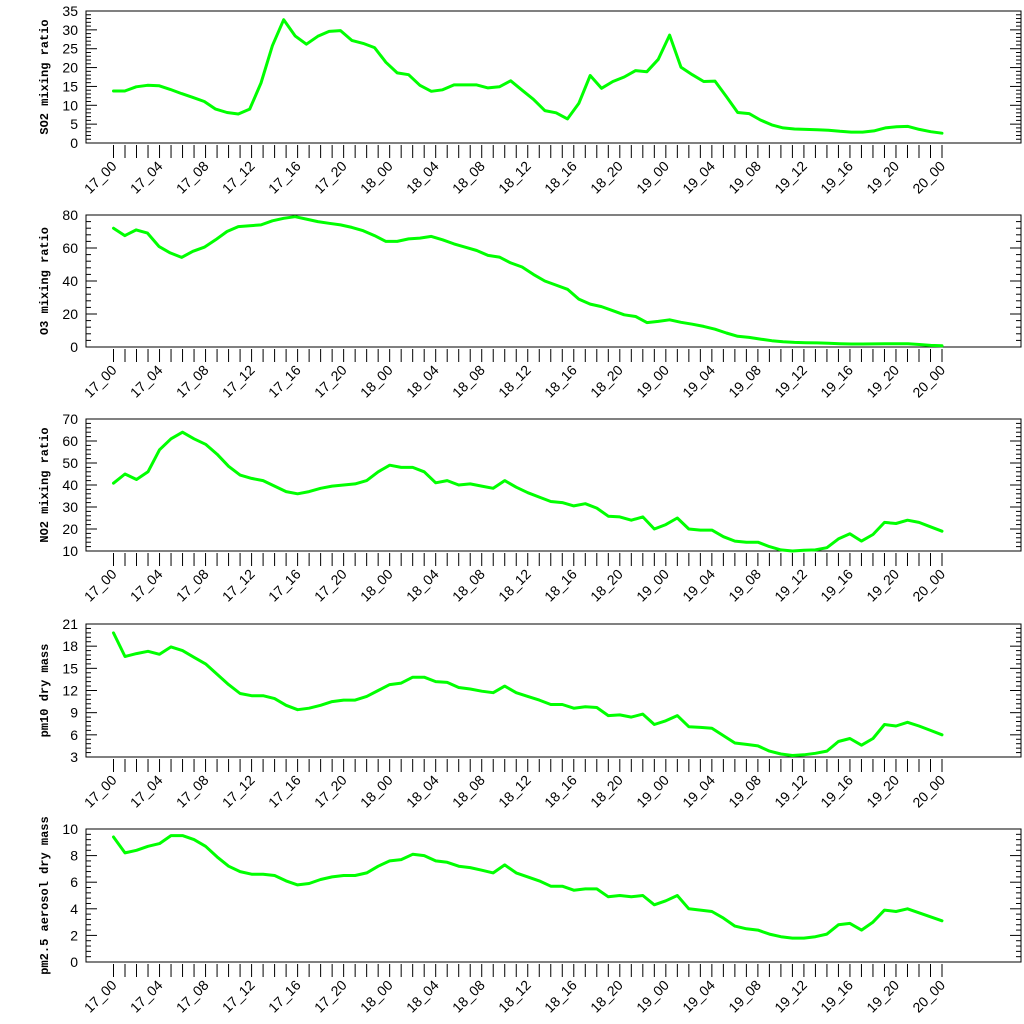 This screenshot has height=1024, width=1024. Describe the element at coordinates (70, 248) in the screenshot. I see `y-tick-label: 60` at that location.